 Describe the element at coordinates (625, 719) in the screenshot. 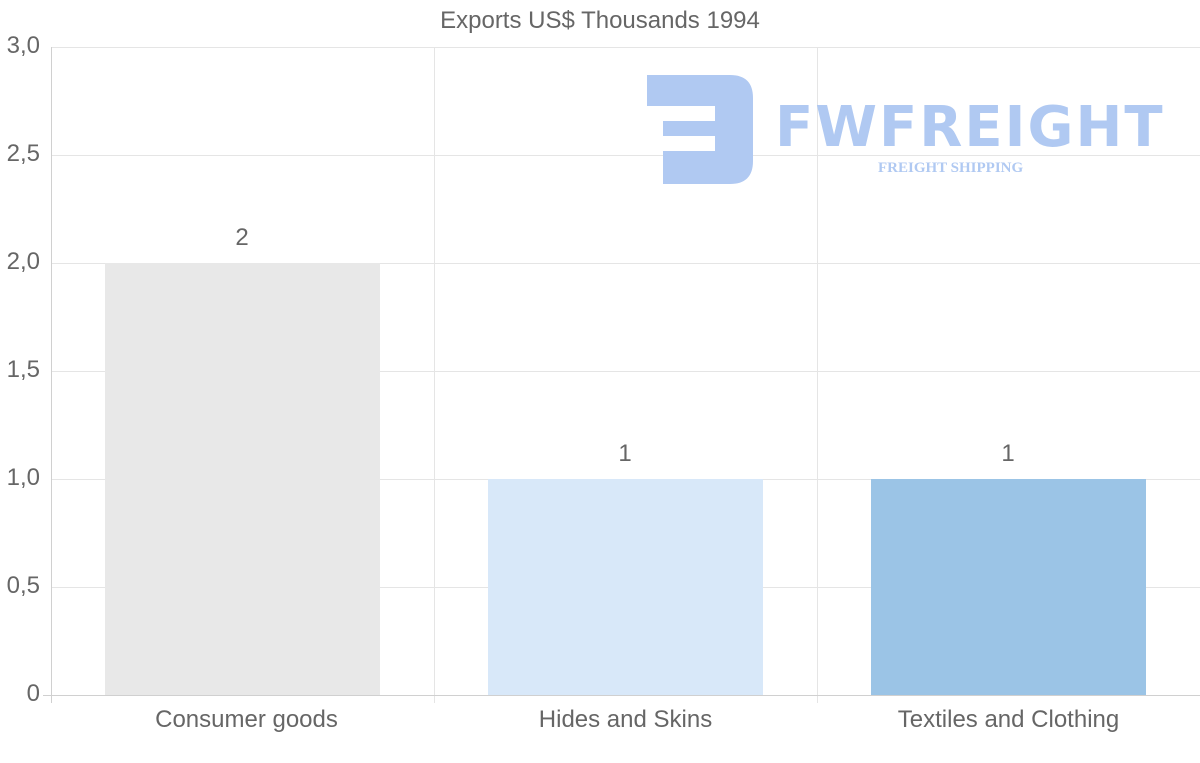

I see `x-tick-label: Hides and Skins` at that location.